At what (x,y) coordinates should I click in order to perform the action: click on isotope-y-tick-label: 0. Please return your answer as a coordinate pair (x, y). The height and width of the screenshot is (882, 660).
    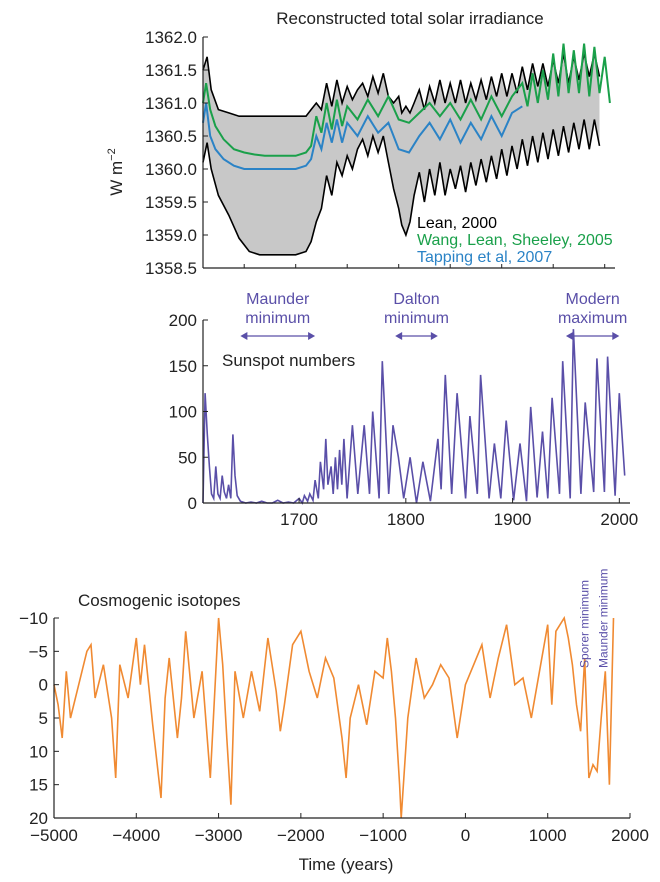
    Looking at the image, I should click on (43, 685).